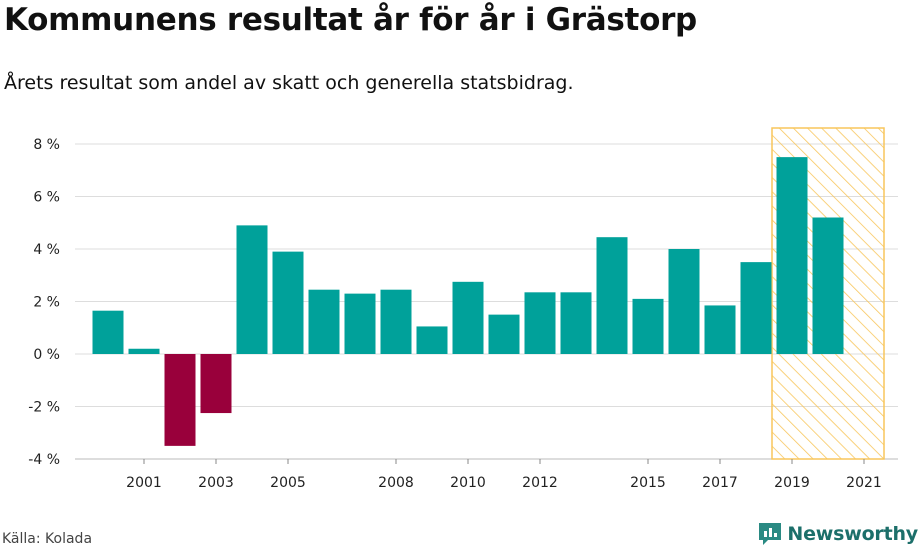 This screenshot has height=552, width=920. I want to click on x-tick-label: 2005, so click(288, 483).